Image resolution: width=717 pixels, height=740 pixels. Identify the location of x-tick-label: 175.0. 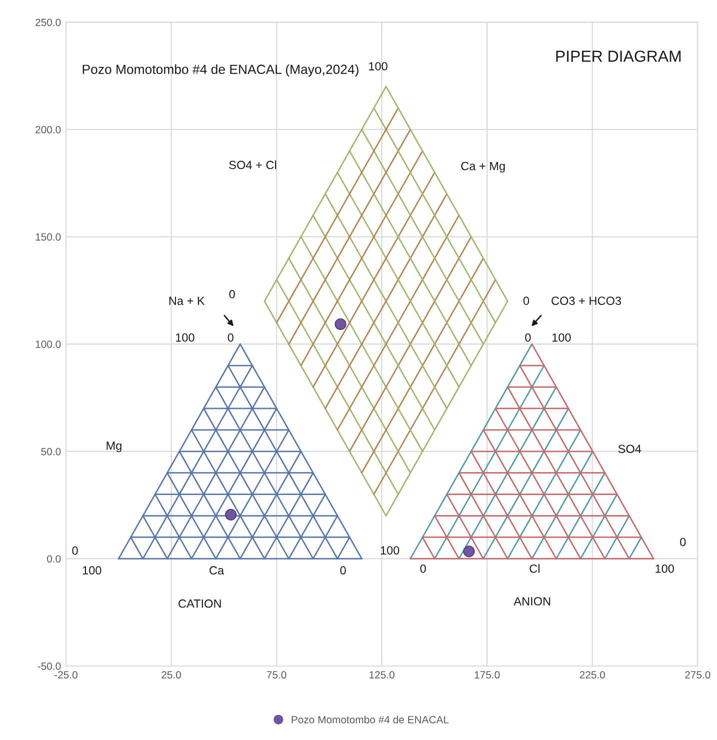
(487, 675).